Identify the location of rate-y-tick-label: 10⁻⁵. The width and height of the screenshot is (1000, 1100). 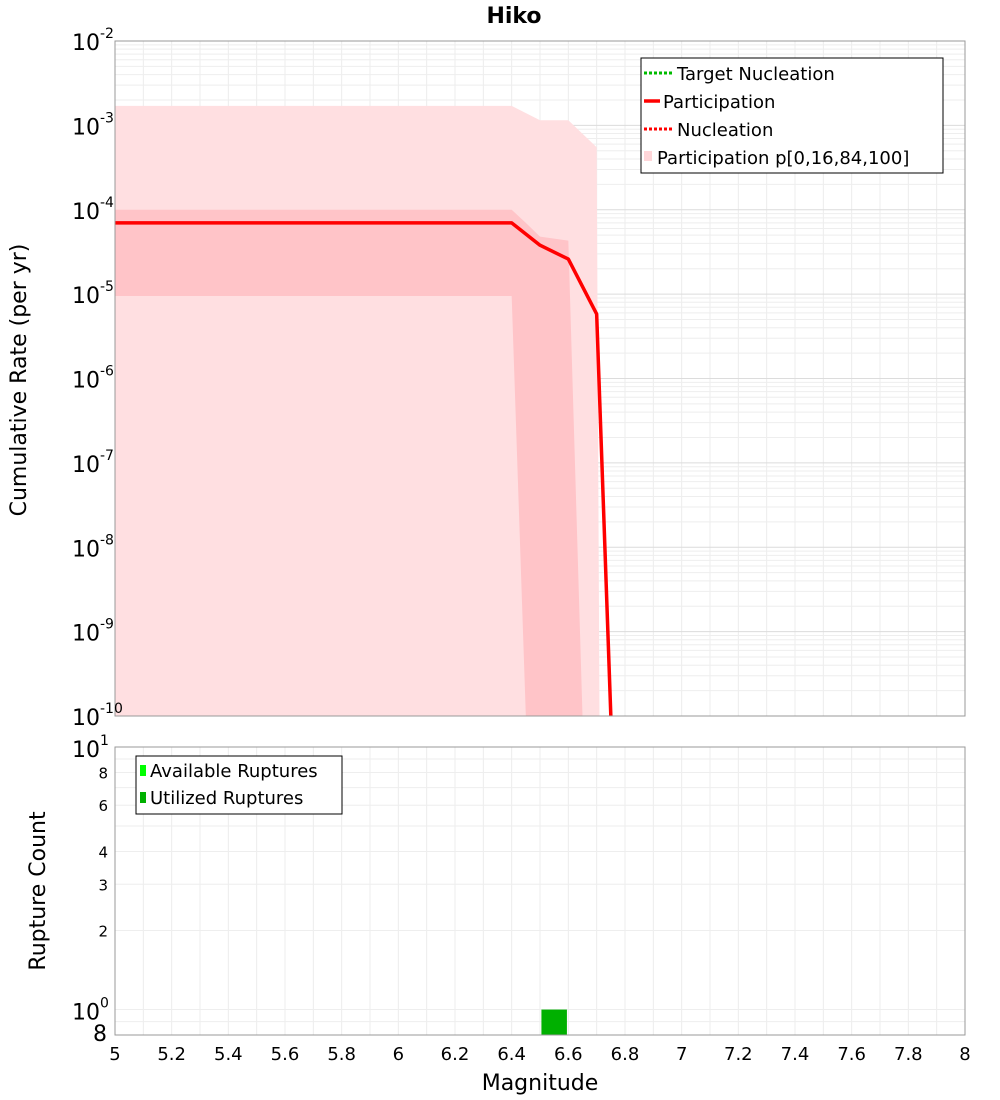
(93, 294).